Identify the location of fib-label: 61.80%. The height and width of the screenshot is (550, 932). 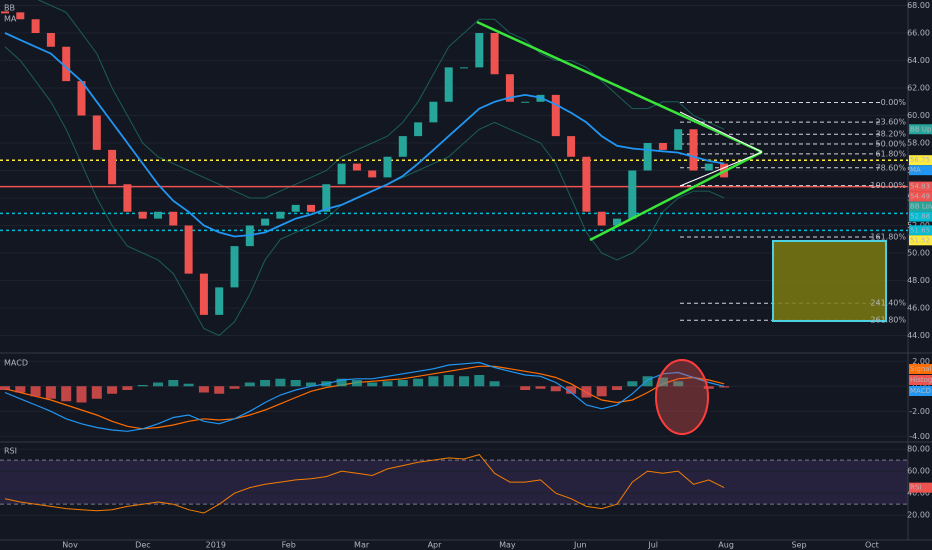
(890, 153).